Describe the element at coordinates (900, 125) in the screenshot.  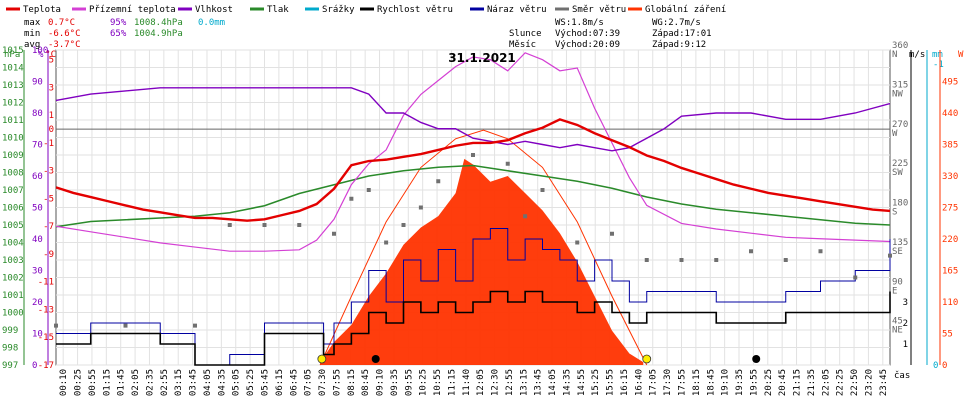
I see `dir-tick-deg: 270` at that location.